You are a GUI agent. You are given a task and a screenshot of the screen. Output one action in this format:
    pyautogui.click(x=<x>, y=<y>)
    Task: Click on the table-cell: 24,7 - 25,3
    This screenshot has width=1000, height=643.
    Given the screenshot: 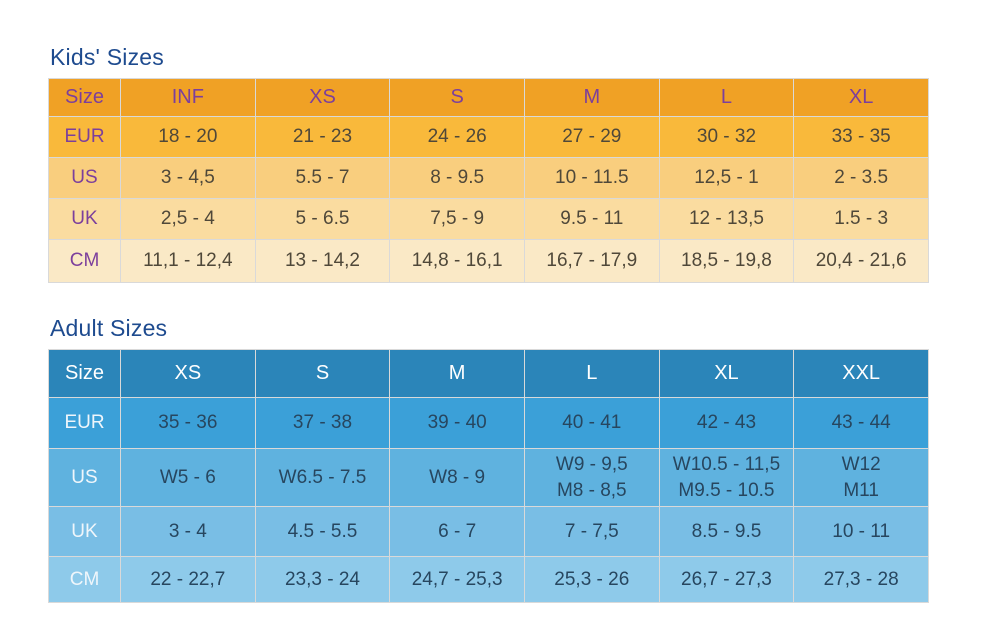 What is the action you would take?
    pyautogui.click(x=457, y=579)
    